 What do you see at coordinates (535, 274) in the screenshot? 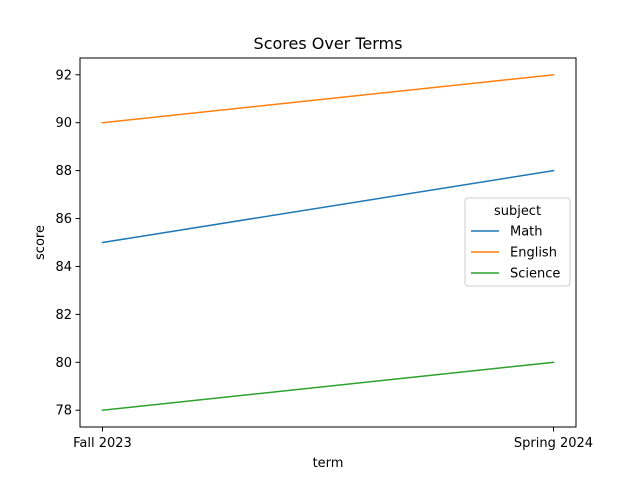
I see `legend-label-science: Science` at bounding box center [535, 274].